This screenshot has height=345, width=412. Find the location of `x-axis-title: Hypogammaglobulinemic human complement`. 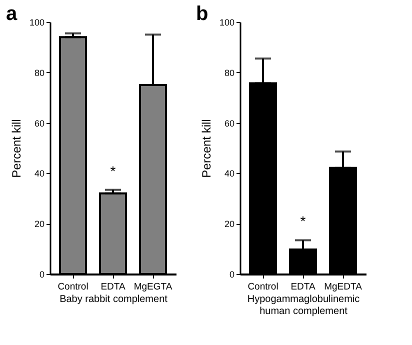

x-axis-title: Hypogammaglobulinemic human complement is located at coordinates (303, 305).